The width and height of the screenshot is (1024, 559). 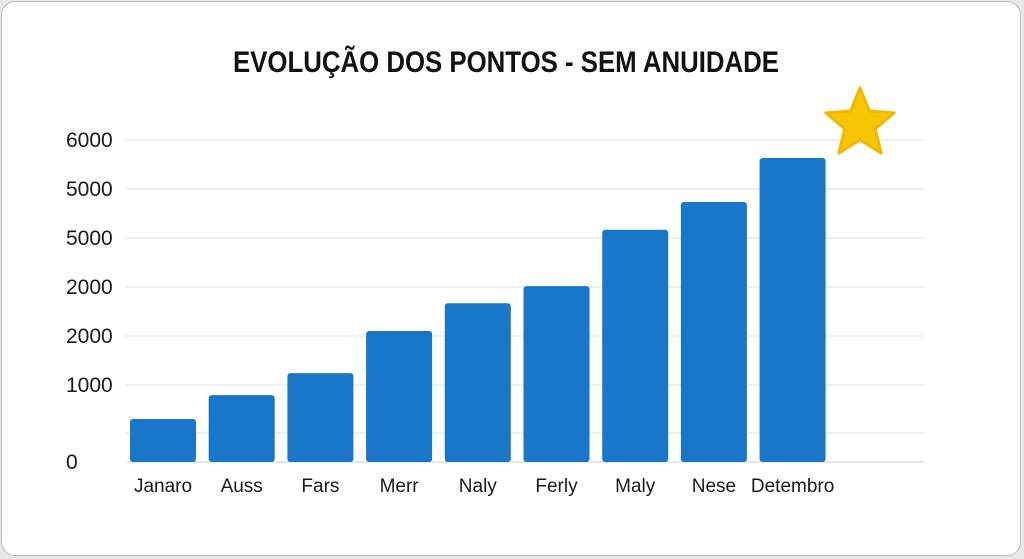 What do you see at coordinates (860, 120) in the screenshot?
I see `star-icon` at bounding box center [860, 120].